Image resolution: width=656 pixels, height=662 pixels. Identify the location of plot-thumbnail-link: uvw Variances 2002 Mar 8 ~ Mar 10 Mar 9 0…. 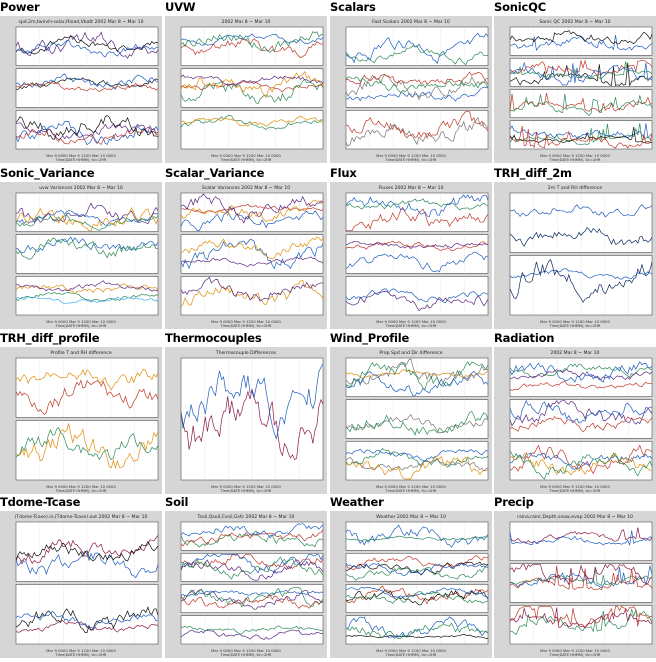
(81, 255).